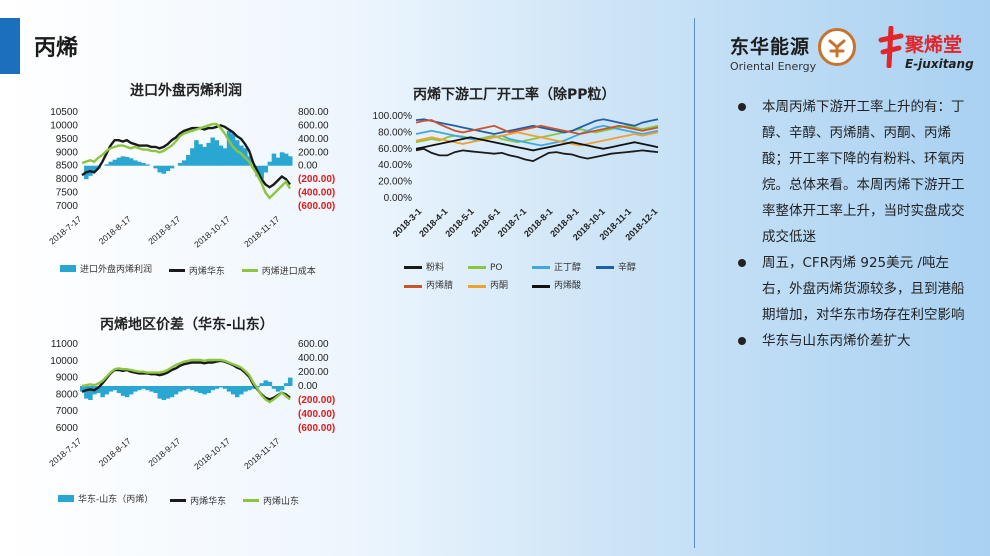  What do you see at coordinates (67, 139) in the screenshot?
I see `y-left-tick-label: 9500` at bounding box center [67, 139].